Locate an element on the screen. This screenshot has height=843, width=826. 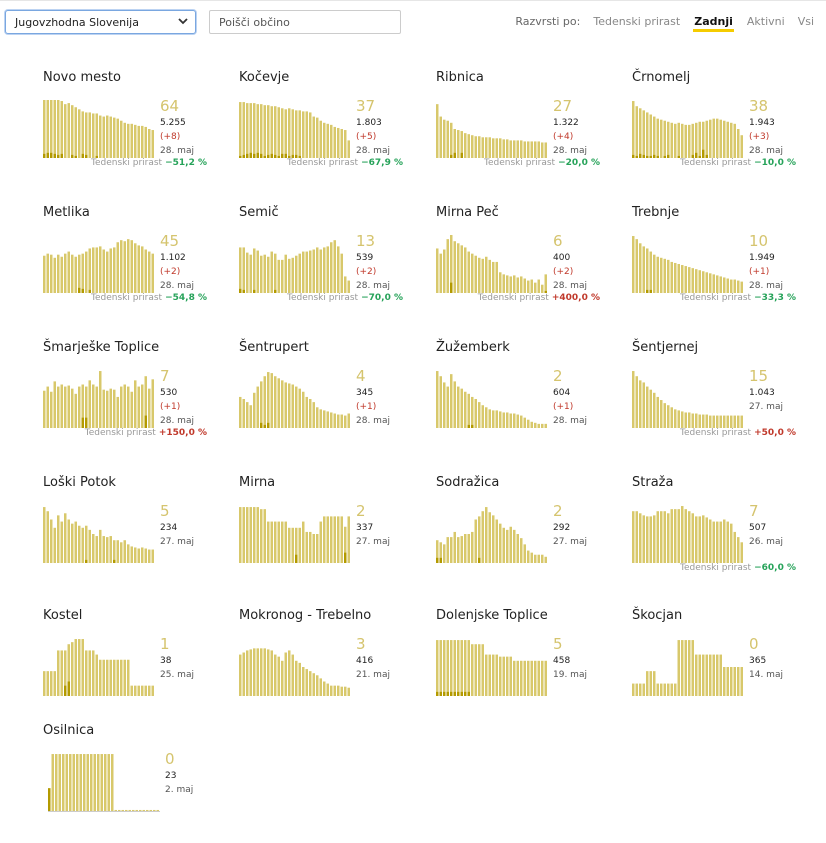
total-cases: 38 is located at coordinates (166, 661).